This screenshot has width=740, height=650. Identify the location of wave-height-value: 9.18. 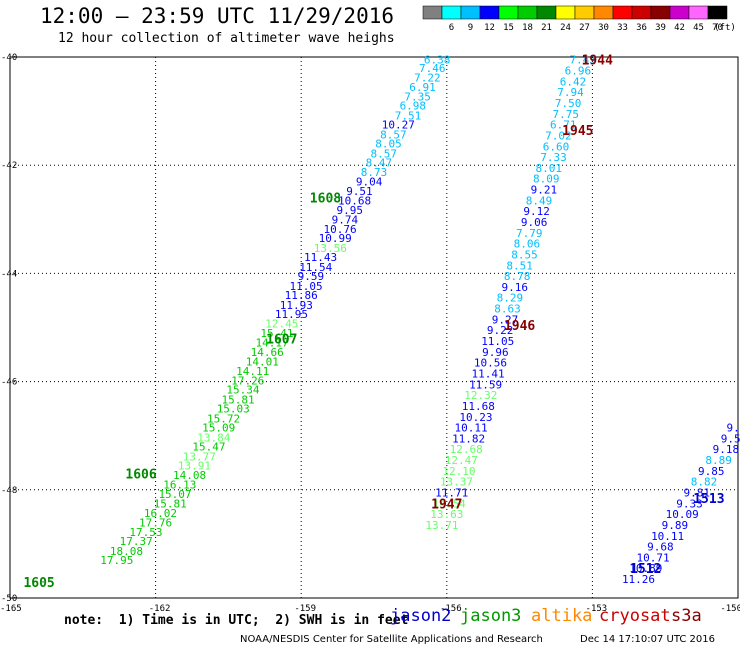
(726, 449).